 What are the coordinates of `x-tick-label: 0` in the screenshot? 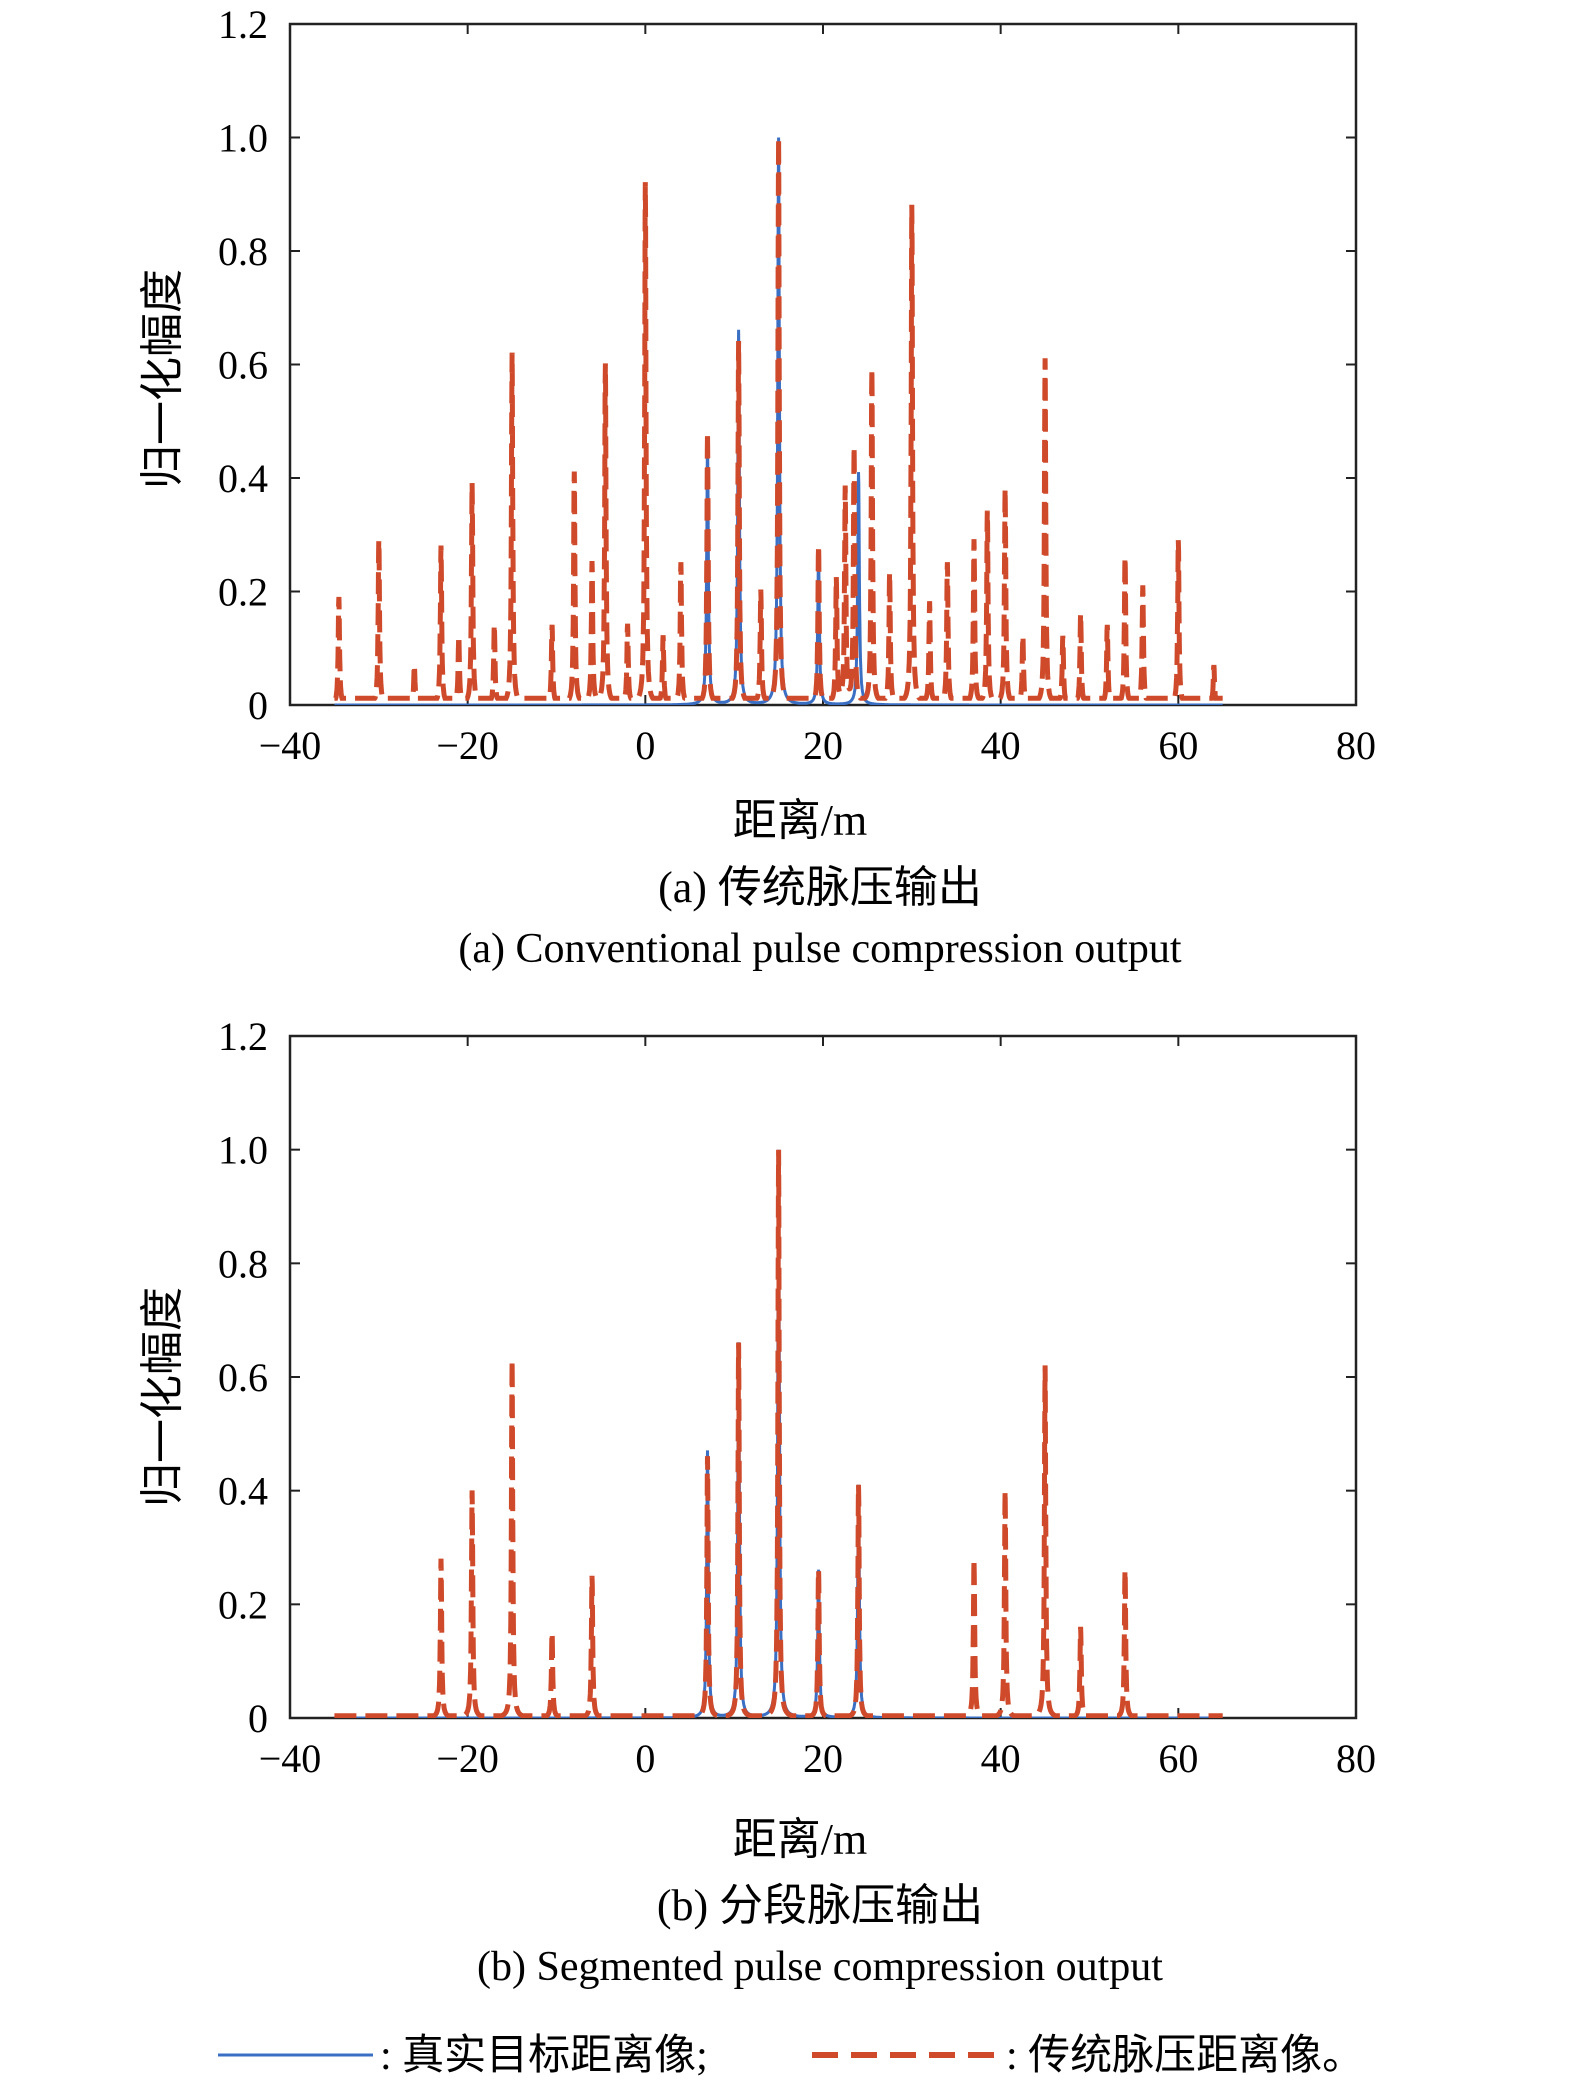 It's located at (645, 745).